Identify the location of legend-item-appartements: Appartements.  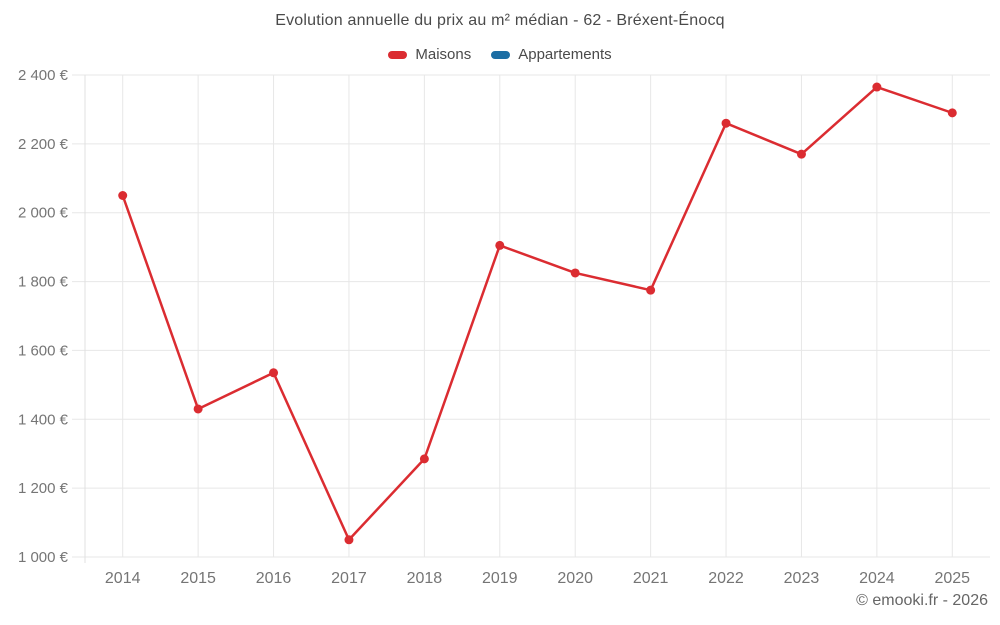
(551, 54).